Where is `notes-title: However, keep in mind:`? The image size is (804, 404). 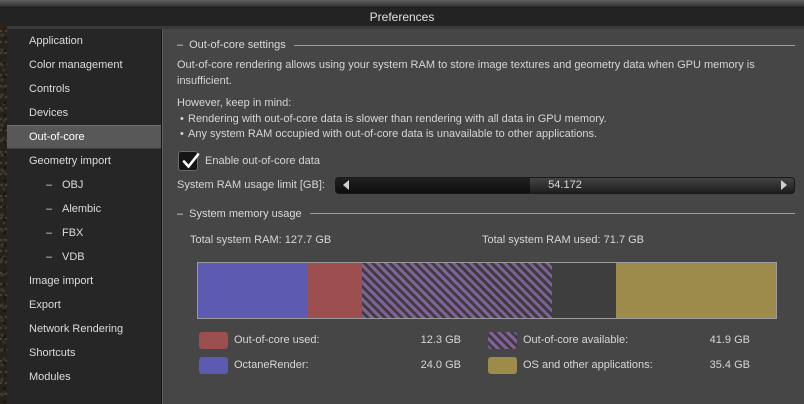
notes-title: However, keep in mind: is located at coordinates (234, 103).